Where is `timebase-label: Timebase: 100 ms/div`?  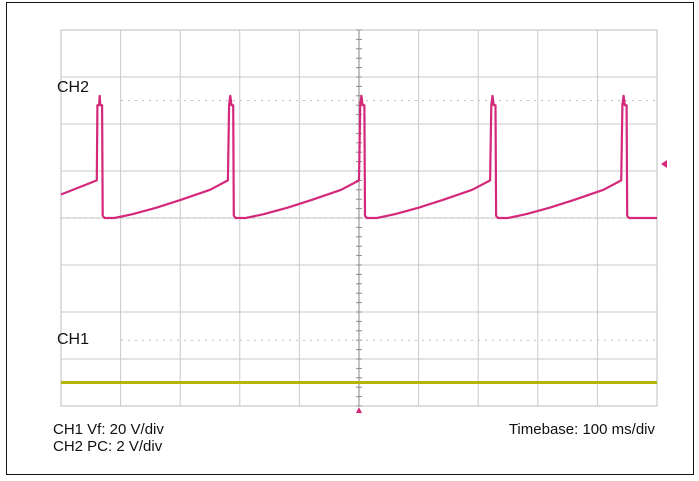
timebase-label: Timebase: 100 ms/div is located at coordinates (581, 429).